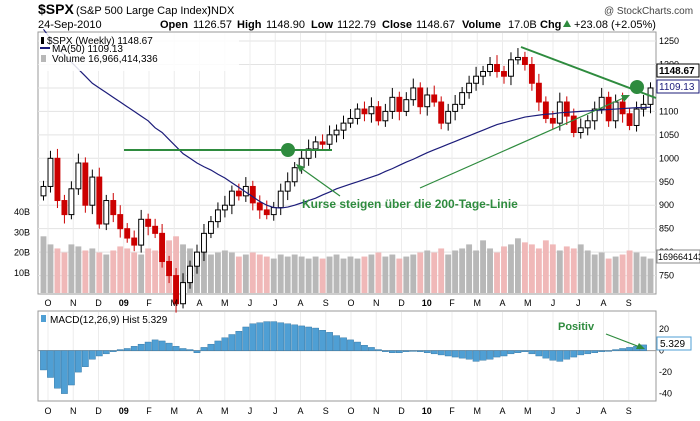 This screenshot has height=421, width=700. Describe the element at coordinates (401, 411) in the screenshot. I see `x-tick-label-bottom: D` at that location.